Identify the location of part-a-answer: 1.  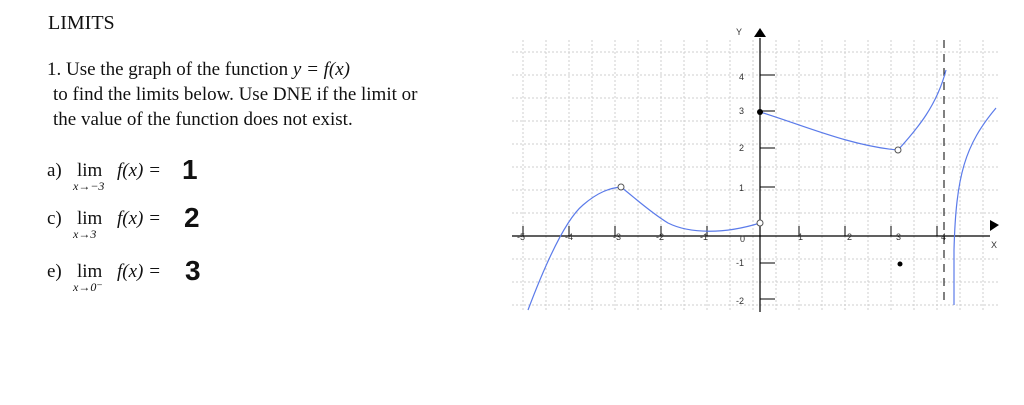
(190, 169).